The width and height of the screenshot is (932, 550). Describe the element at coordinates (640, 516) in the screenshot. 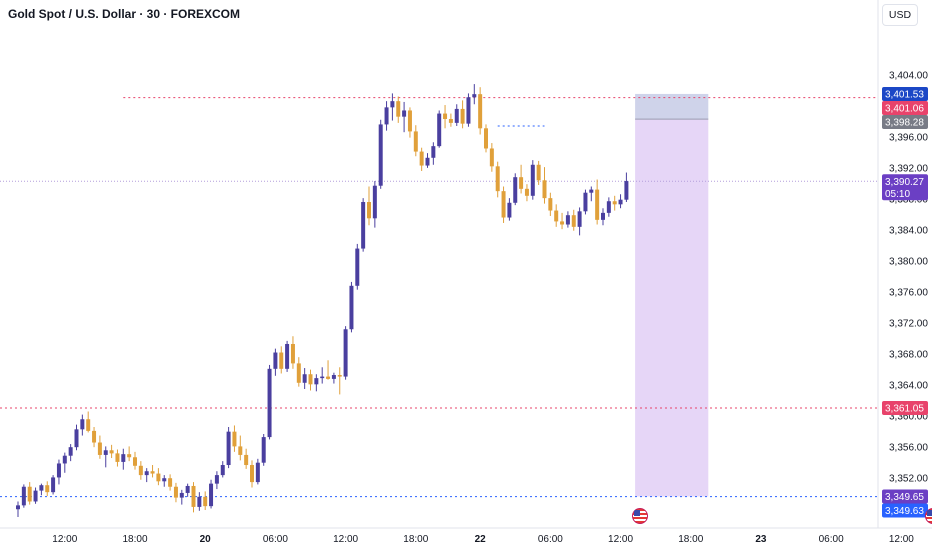

I see `us-flag-event-icon` at that location.